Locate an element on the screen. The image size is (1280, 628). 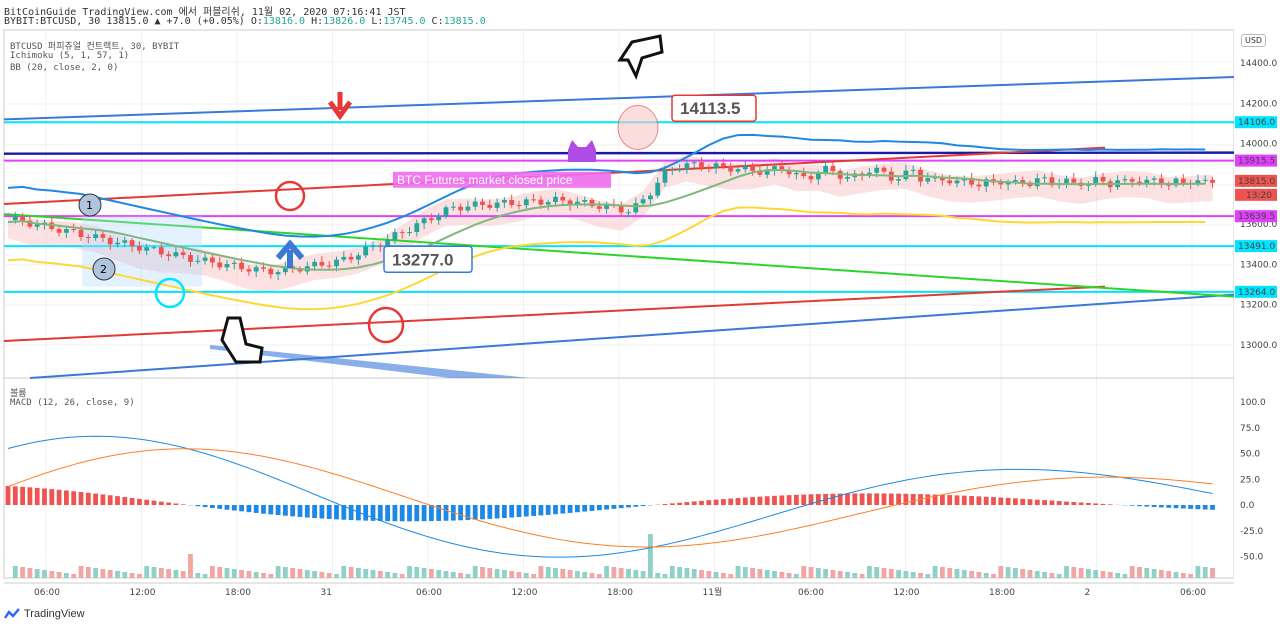
volume-legend: 볼륨 is located at coordinates (18, 394).